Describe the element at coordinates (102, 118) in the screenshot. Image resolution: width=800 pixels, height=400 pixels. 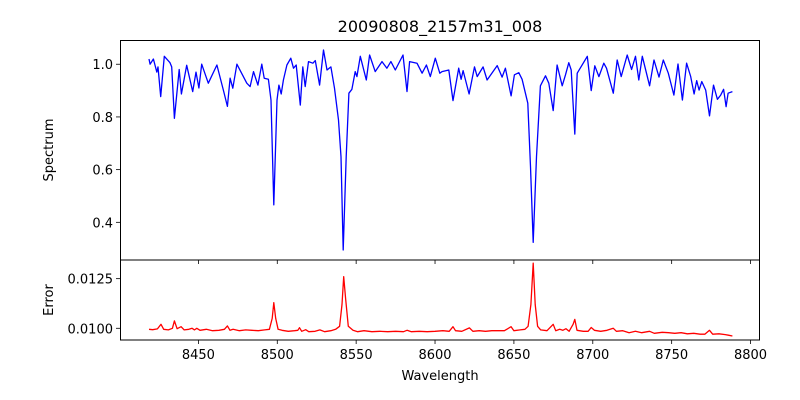
I see `spectrum-y-tick-label: 0.8` at that location.